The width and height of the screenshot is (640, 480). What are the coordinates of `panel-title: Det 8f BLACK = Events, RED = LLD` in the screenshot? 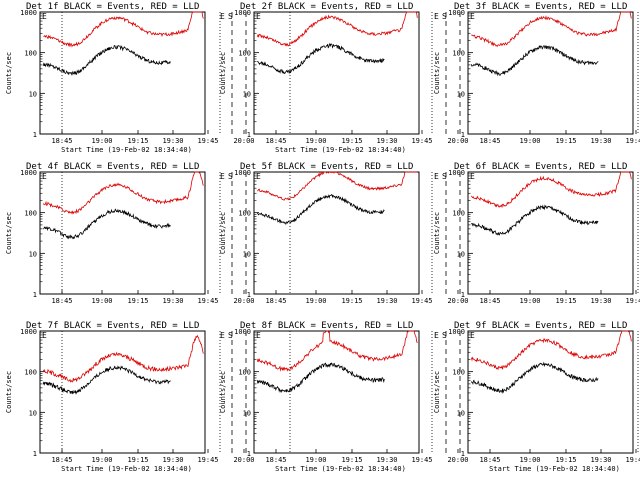 It's located at (326, 326).